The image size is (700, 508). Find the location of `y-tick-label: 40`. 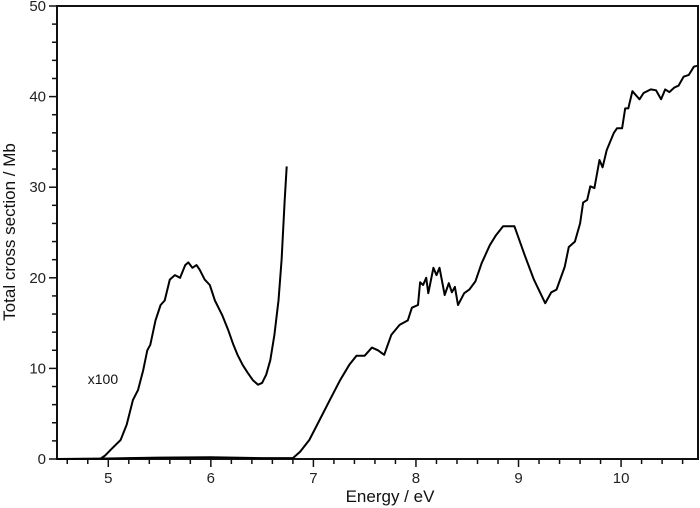

y-tick-label: 40 is located at coordinates (37, 97).